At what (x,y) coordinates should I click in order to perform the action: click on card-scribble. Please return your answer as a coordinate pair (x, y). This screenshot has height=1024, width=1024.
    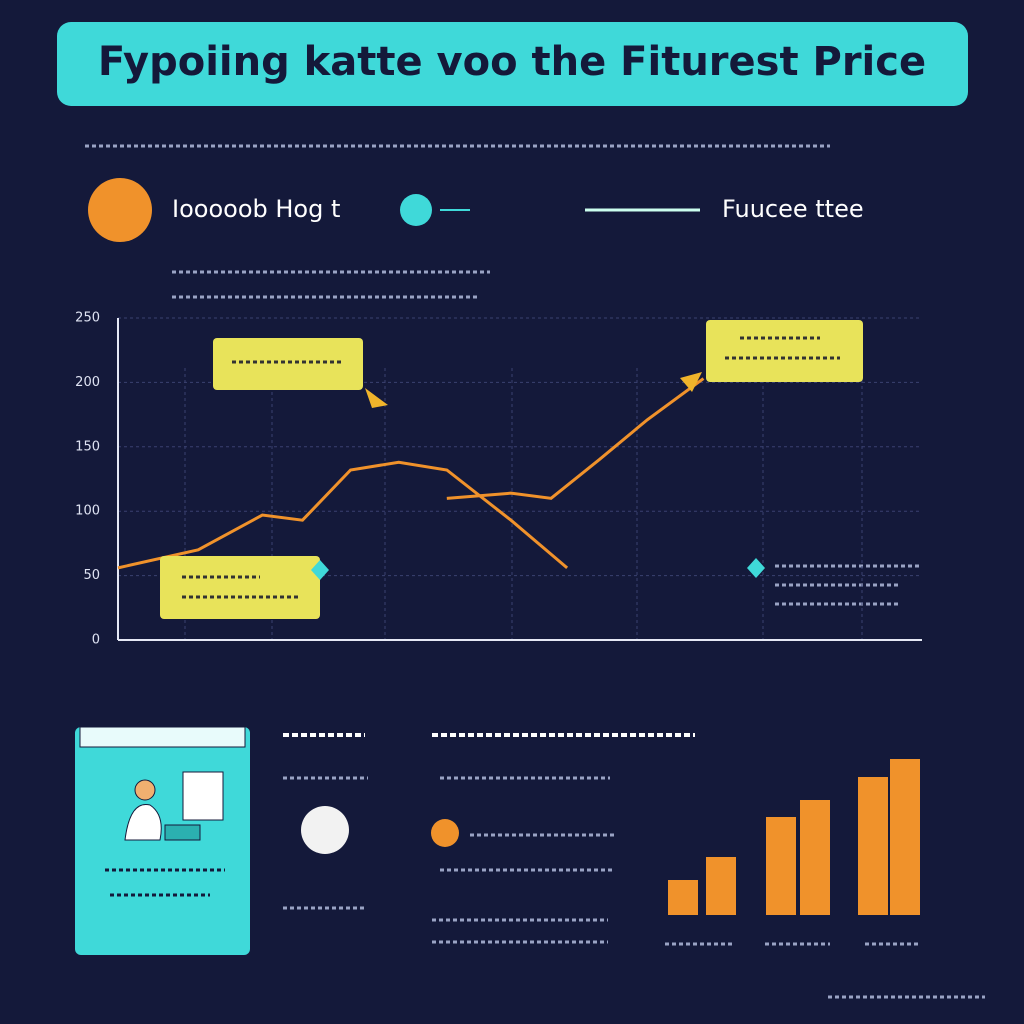
    Looking at the image, I should click on (165, 882).